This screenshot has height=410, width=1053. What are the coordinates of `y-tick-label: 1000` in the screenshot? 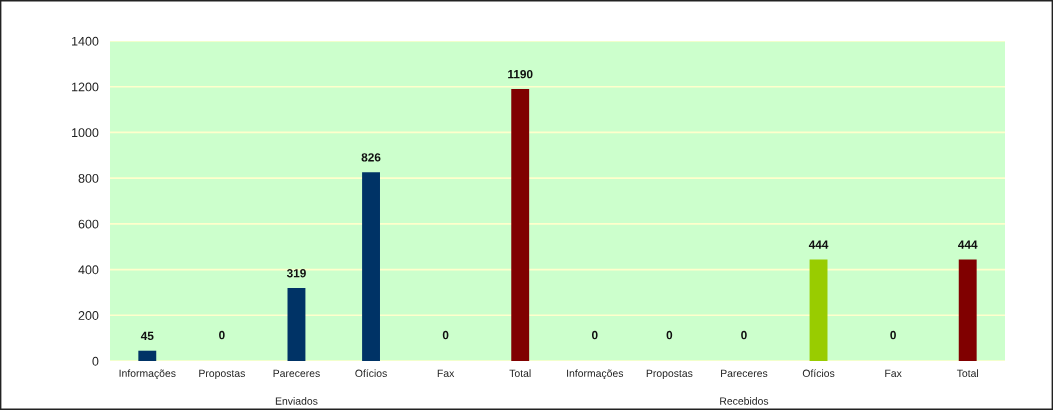 It's located at (85, 133).